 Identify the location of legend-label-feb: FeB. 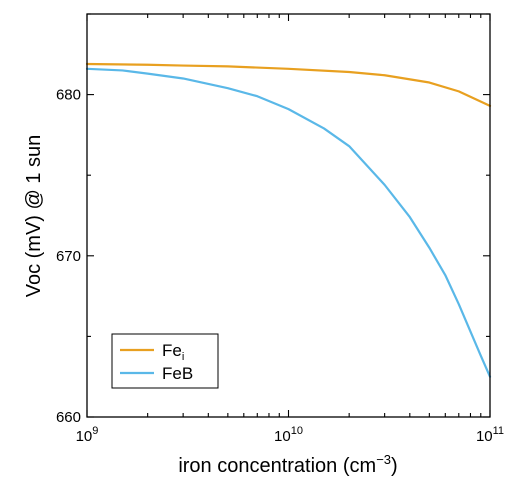
(177, 373).